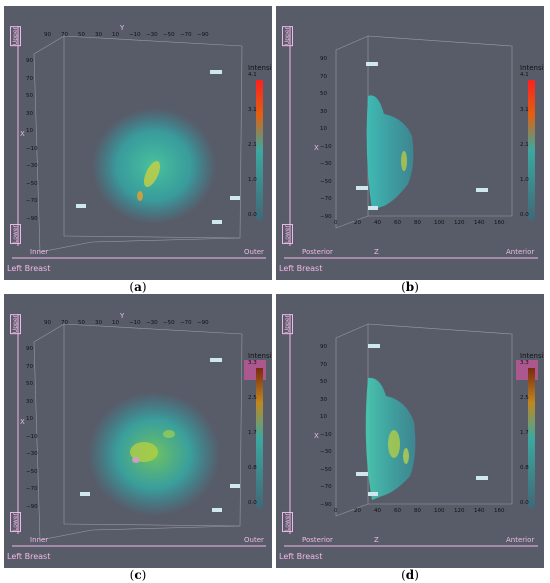 The height and width of the screenshot is (583, 550). Describe the element at coordinates (410, 287) in the screenshot. I see `caption-b: (b)` at that location.